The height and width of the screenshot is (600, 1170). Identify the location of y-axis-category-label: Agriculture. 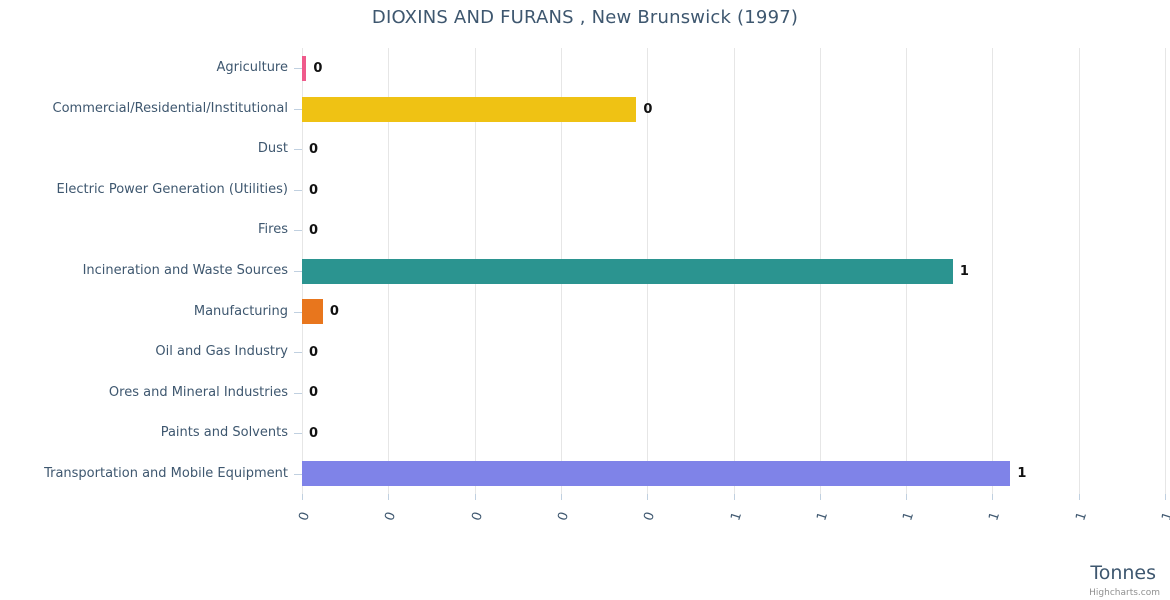
(252, 68).